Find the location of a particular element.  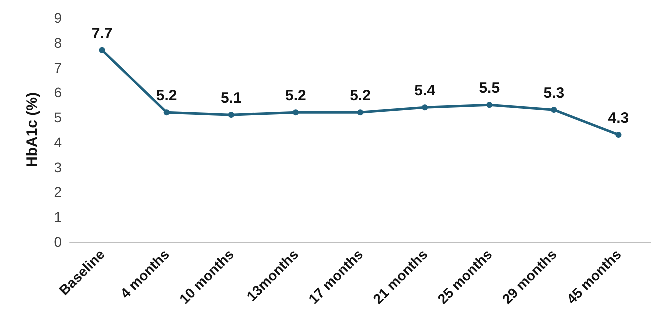

data-label: 5.5 is located at coordinates (489, 89).